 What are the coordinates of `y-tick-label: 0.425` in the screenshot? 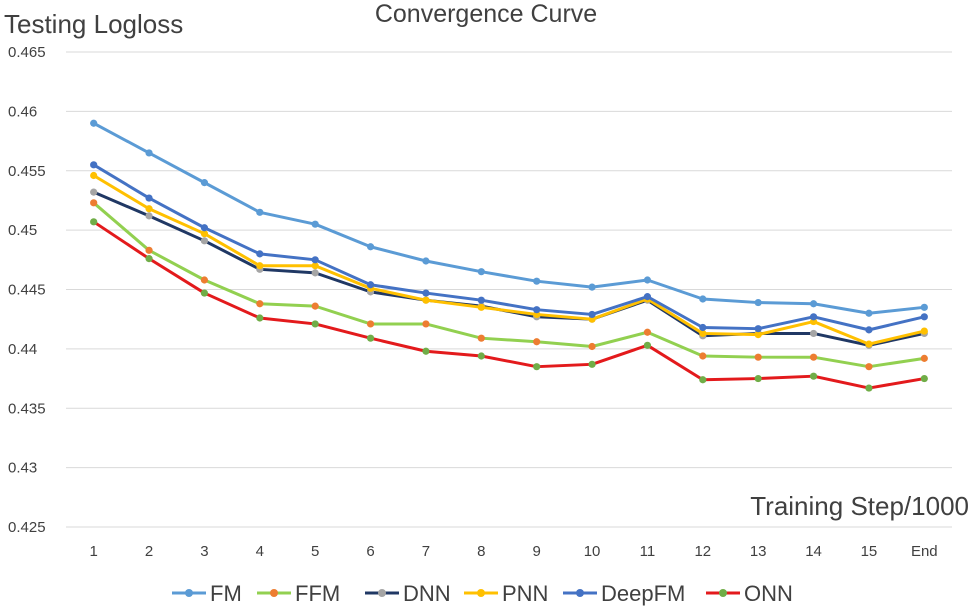 It's located at (27, 527).